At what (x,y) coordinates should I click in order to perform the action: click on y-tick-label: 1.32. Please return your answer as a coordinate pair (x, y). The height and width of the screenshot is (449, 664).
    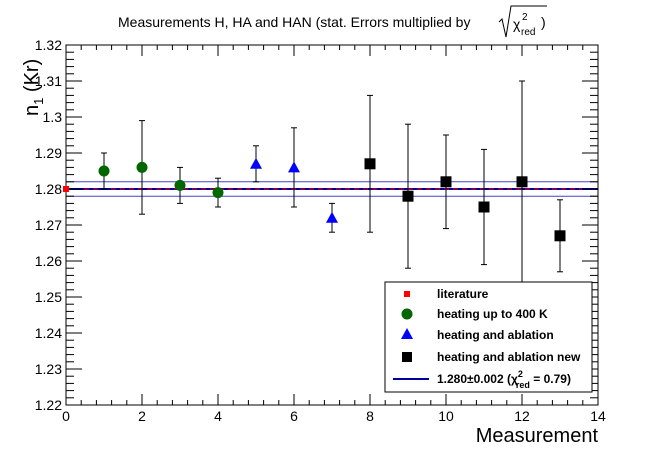
    Looking at the image, I should click on (48, 45).